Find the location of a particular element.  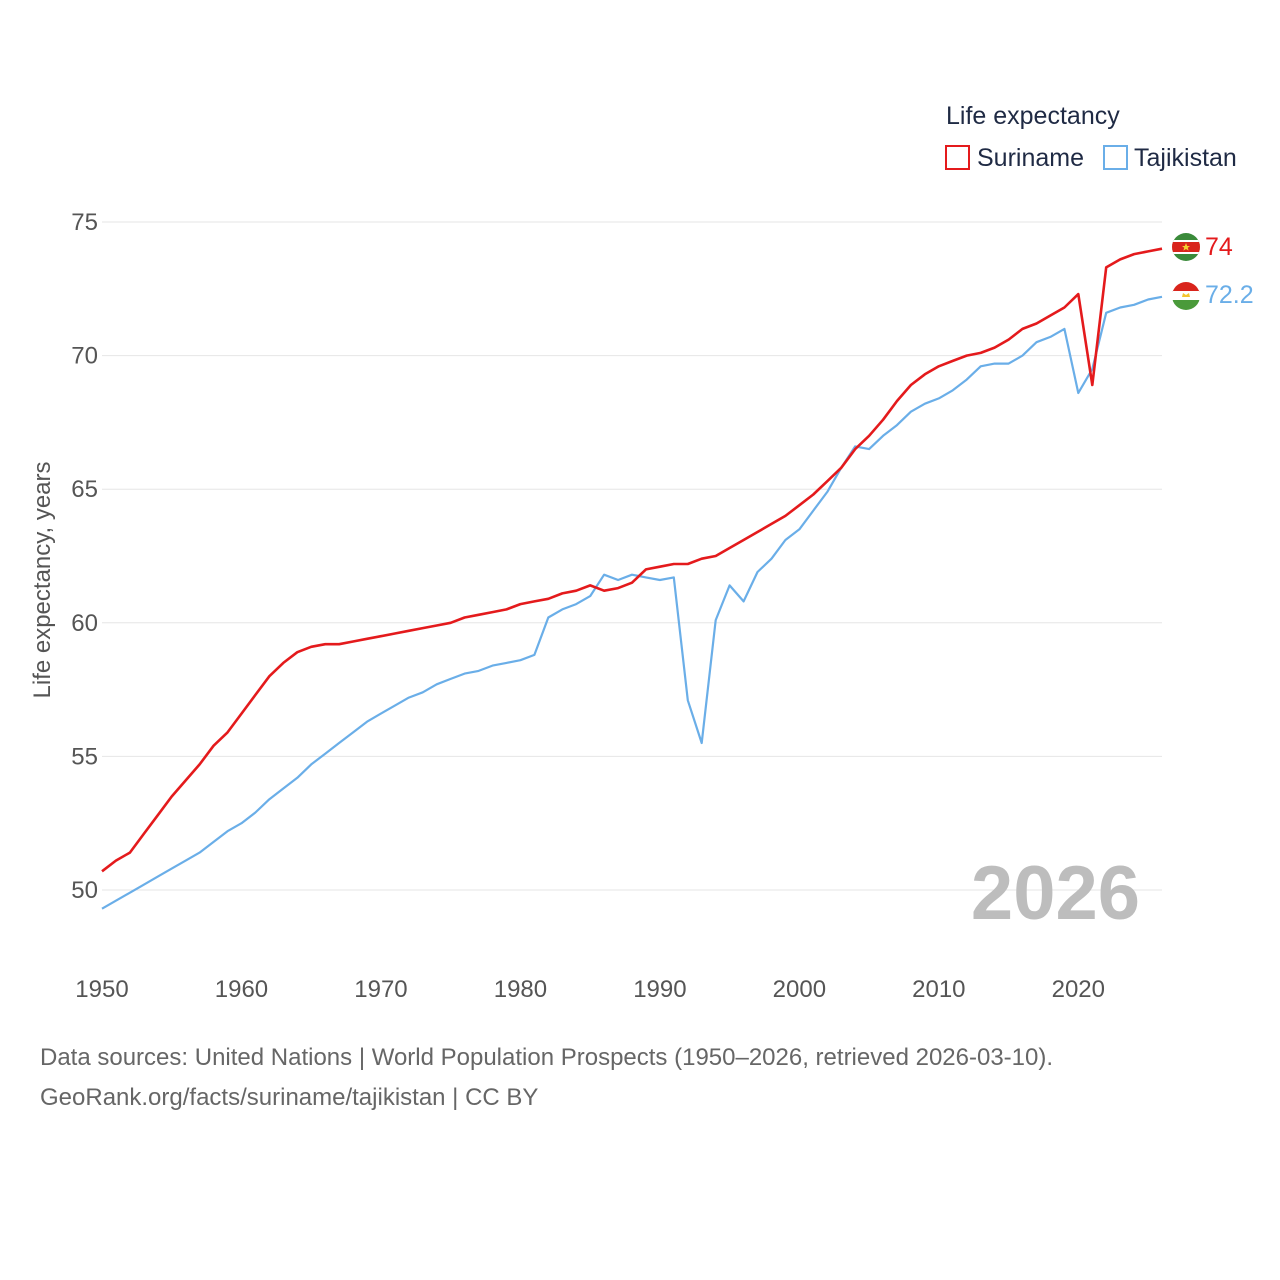

x-tick-label: 1960 is located at coordinates (241, 989).